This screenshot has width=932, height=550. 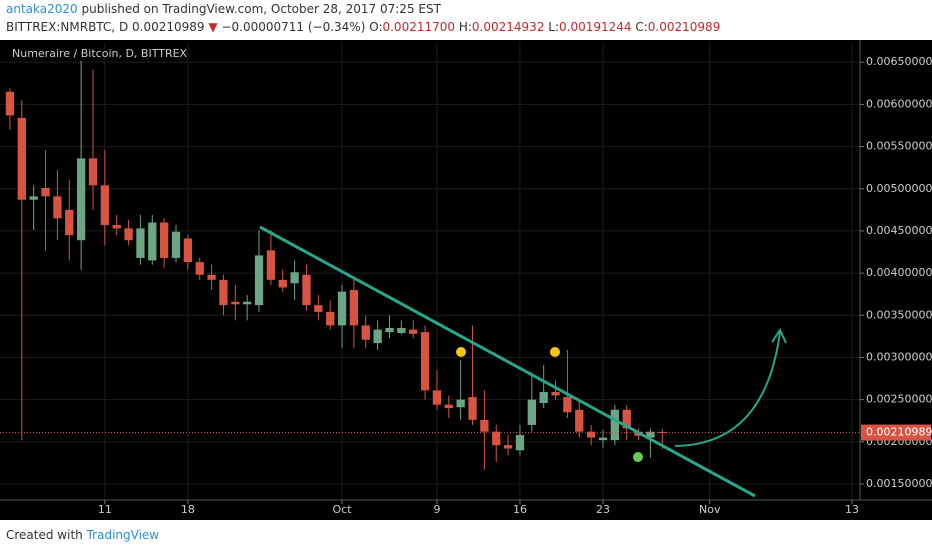 What do you see at coordinates (554, 27) in the screenshot?
I see `l-label: L:` at bounding box center [554, 27].